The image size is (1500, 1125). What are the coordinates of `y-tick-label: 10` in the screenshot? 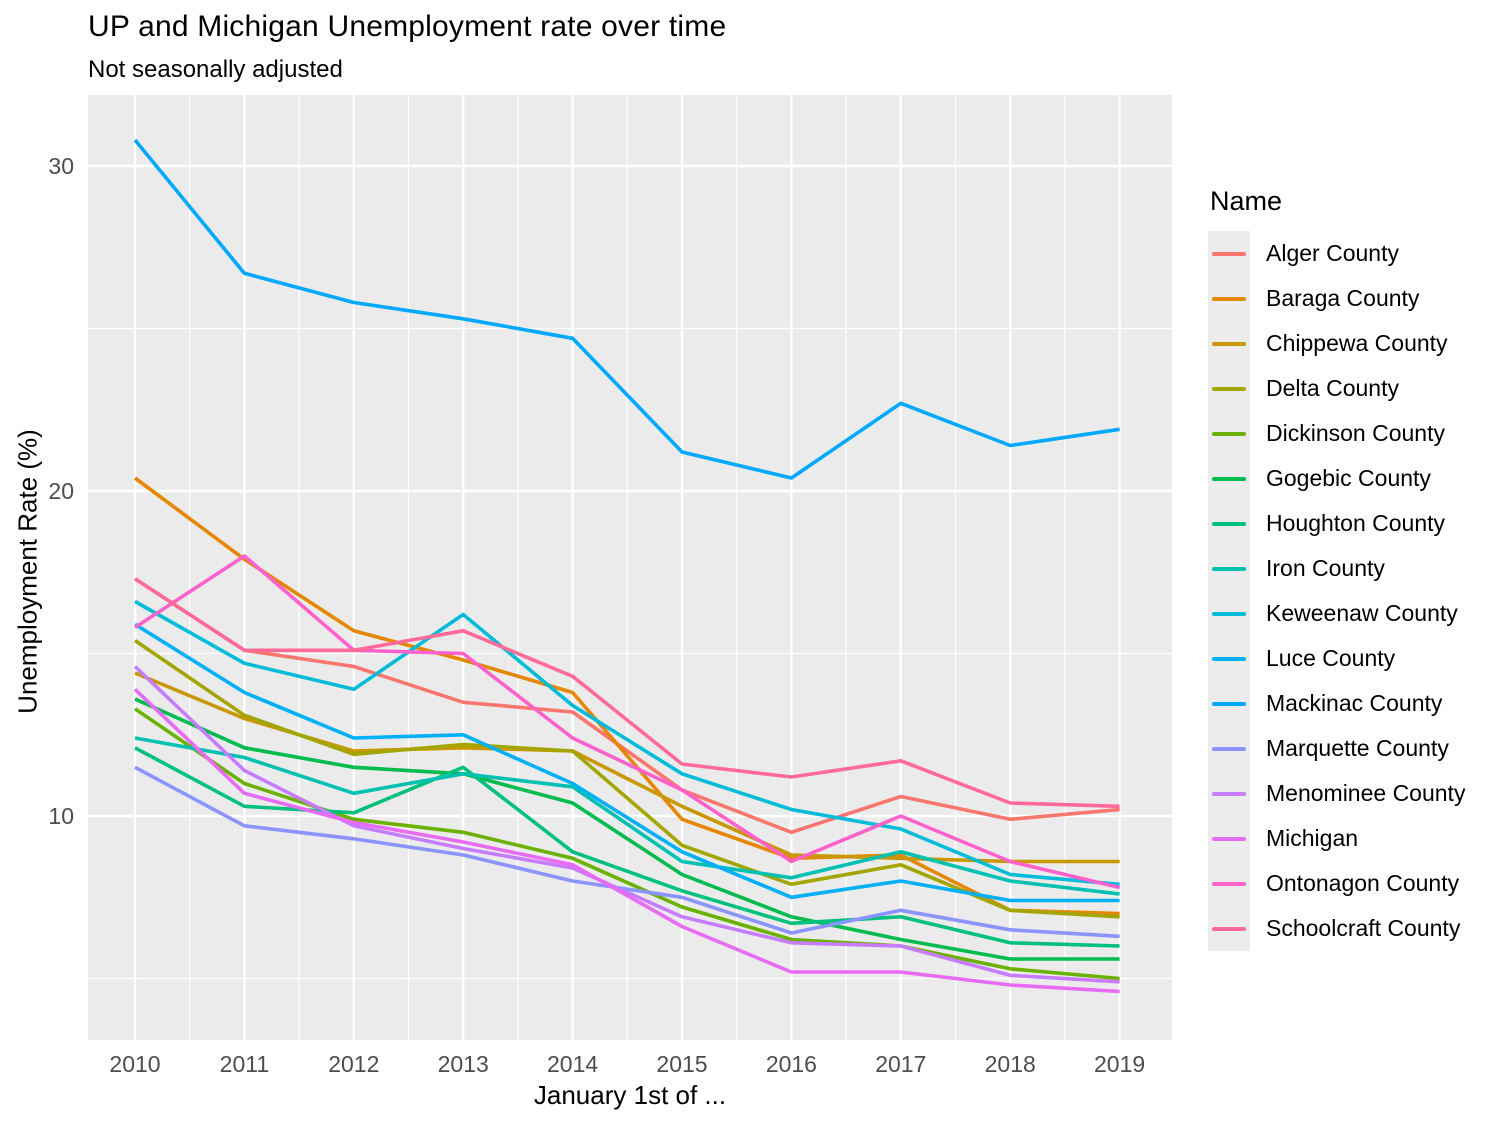 It's located at (61, 816).